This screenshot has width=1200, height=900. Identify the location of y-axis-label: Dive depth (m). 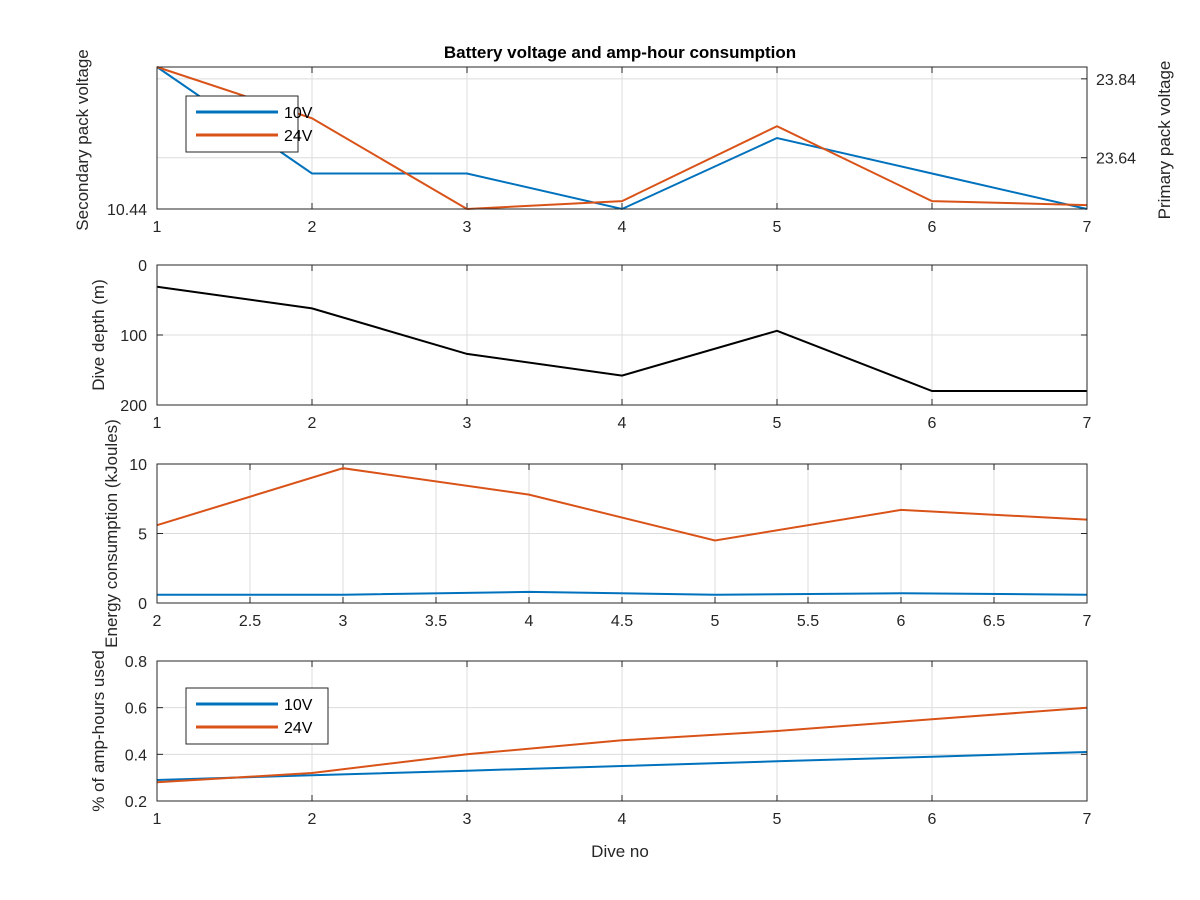
(98, 334).